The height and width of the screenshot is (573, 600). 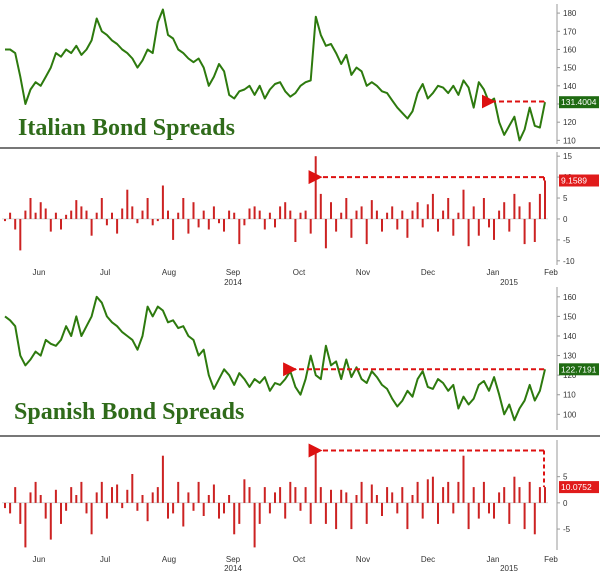 What do you see at coordinates (363, 272) in the screenshot?
I see `x-tick-month: Nov` at bounding box center [363, 272].